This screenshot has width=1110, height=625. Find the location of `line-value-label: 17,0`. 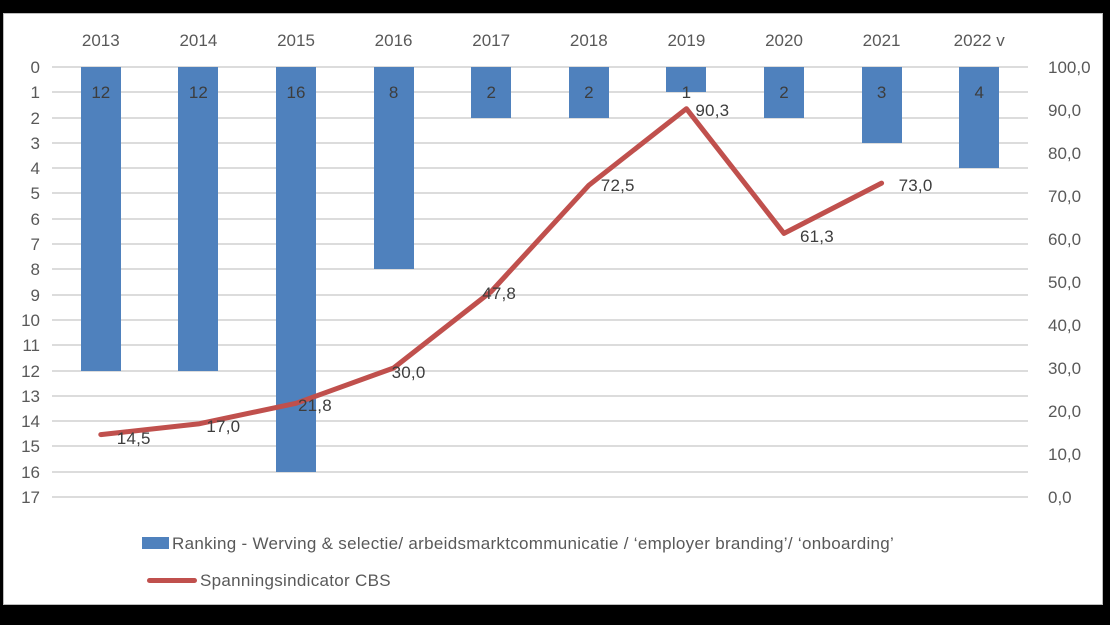

line-value-label: 17,0 is located at coordinates (223, 426).